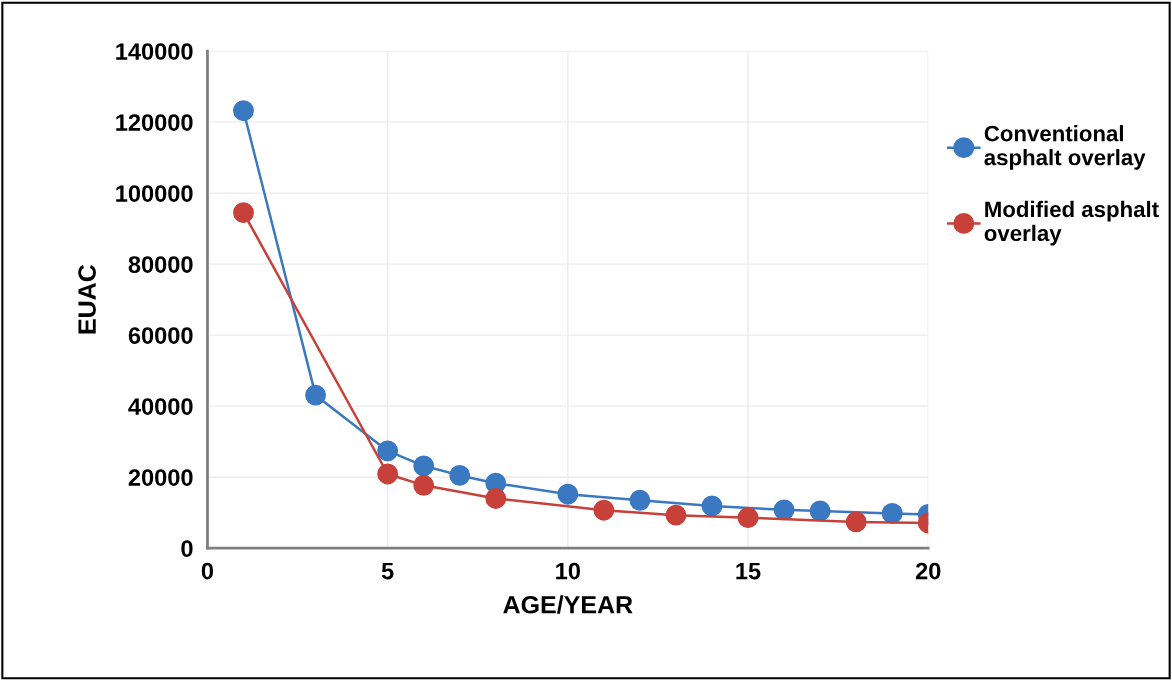 This screenshot has height=681, width=1172. I want to click on x-tick-label: 20, so click(928, 571).